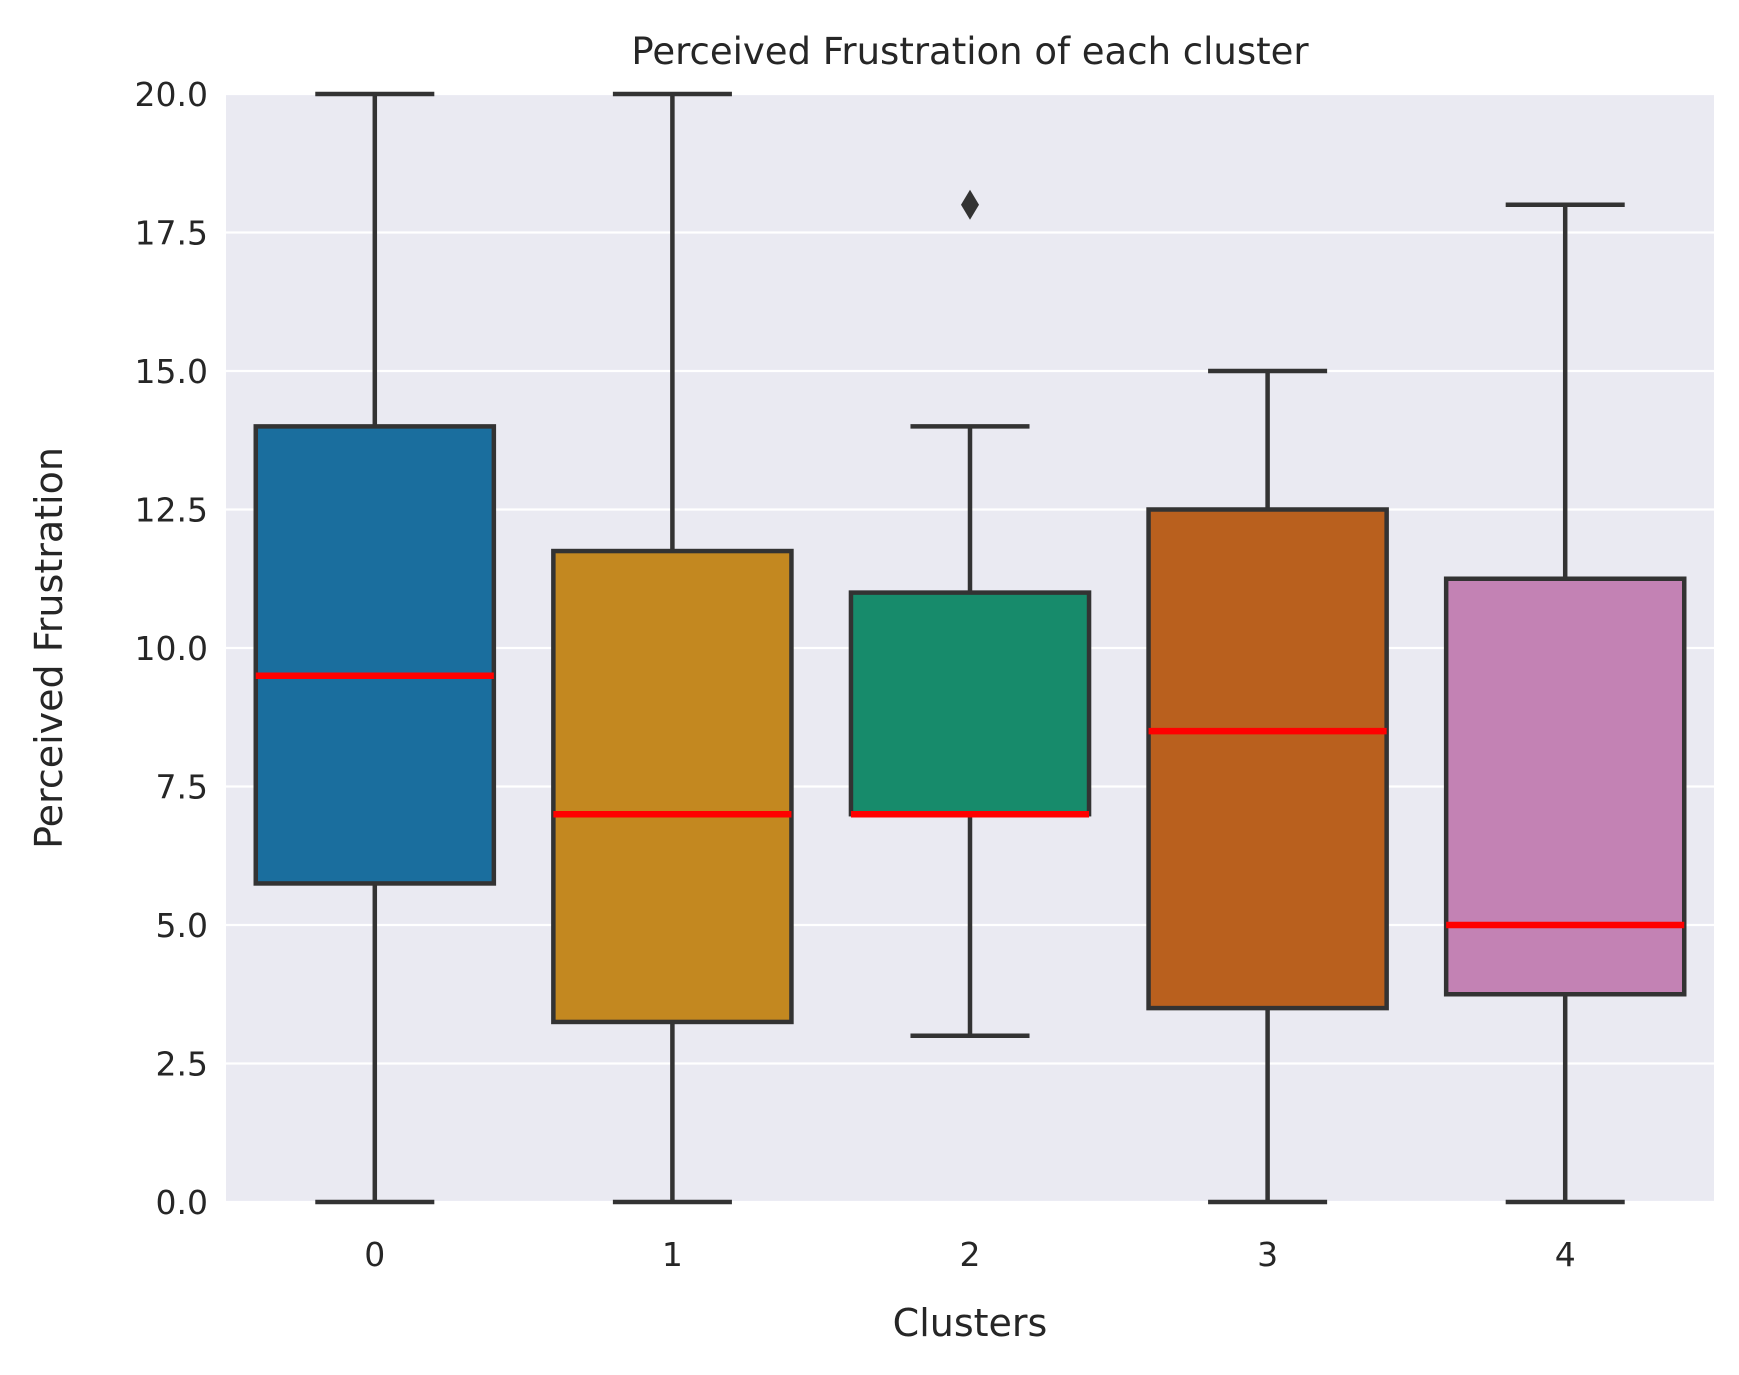 The height and width of the screenshot is (1375, 1739). Describe the element at coordinates (1565, 1254) in the screenshot. I see `x-tick-label: 4` at that location.